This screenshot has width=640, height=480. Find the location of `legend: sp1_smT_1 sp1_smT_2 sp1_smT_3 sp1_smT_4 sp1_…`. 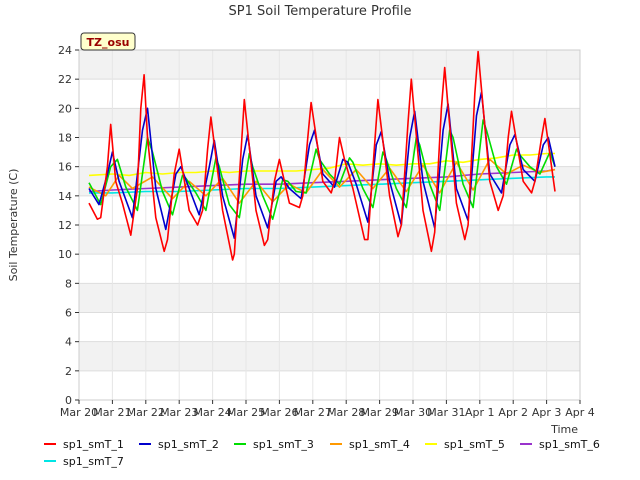

legend: sp1_smT_1 sp1_smT_2 sp1_smT_3 sp1_smT_4 sp1_… is located at coordinates (322, 453).